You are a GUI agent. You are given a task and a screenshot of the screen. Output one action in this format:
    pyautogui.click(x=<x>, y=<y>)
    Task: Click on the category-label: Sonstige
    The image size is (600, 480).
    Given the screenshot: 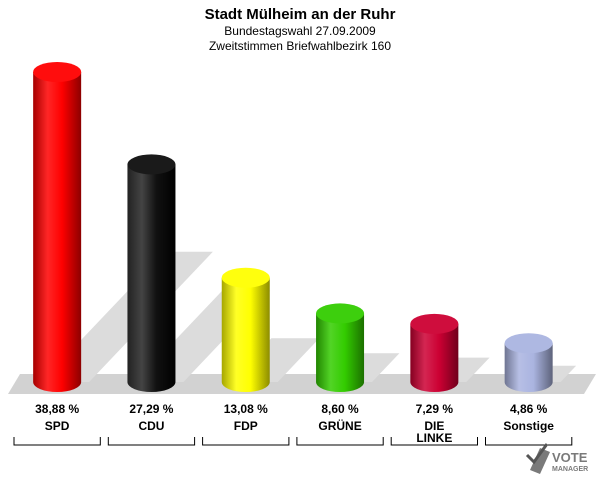 What is the action you would take?
    pyautogui.click(x=528, y=426)
    